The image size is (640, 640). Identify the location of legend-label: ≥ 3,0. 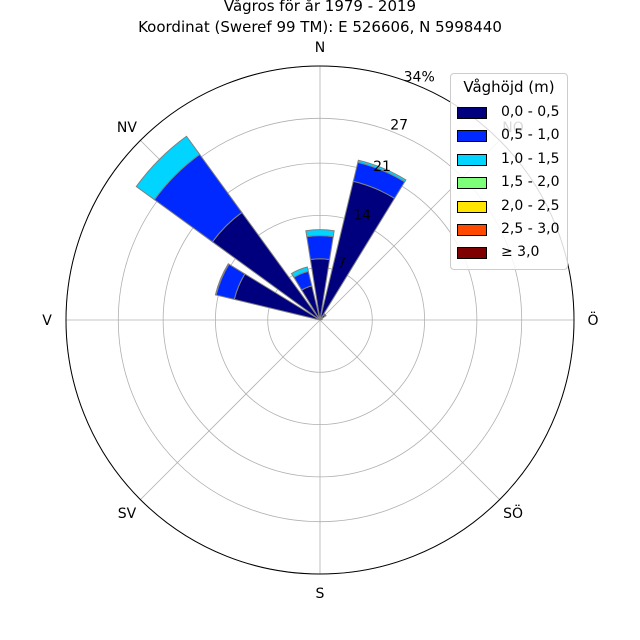
(520, 252).